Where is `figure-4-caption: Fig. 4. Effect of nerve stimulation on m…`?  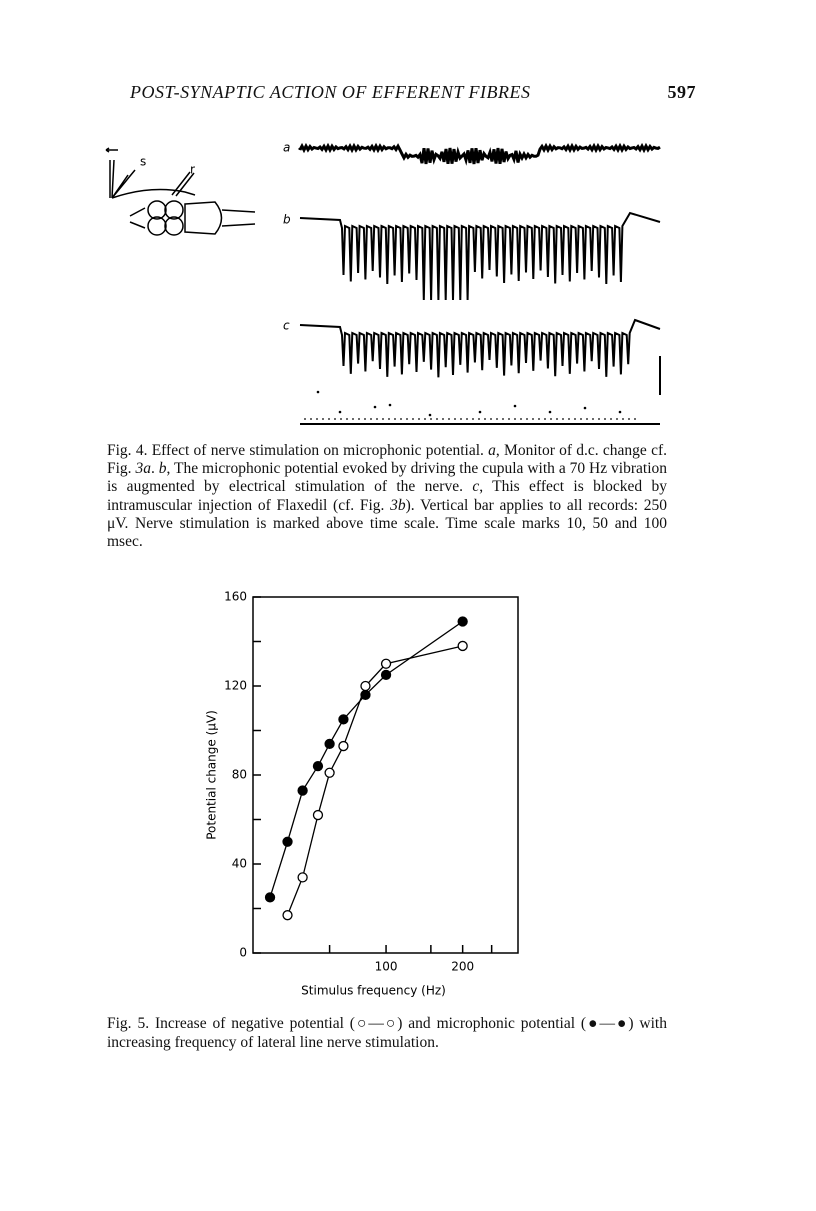 figure-4-caption: Fig. 4. Effect of nerve stimulation on m… is located at coordinates (387, 496).